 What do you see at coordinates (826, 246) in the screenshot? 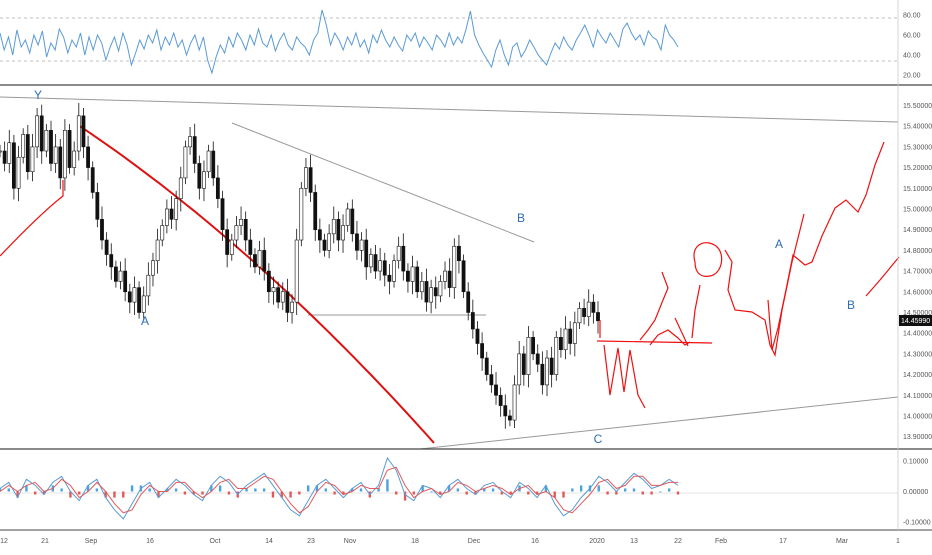
I see `drawing-wave-b` at bounding box center [826, 246].